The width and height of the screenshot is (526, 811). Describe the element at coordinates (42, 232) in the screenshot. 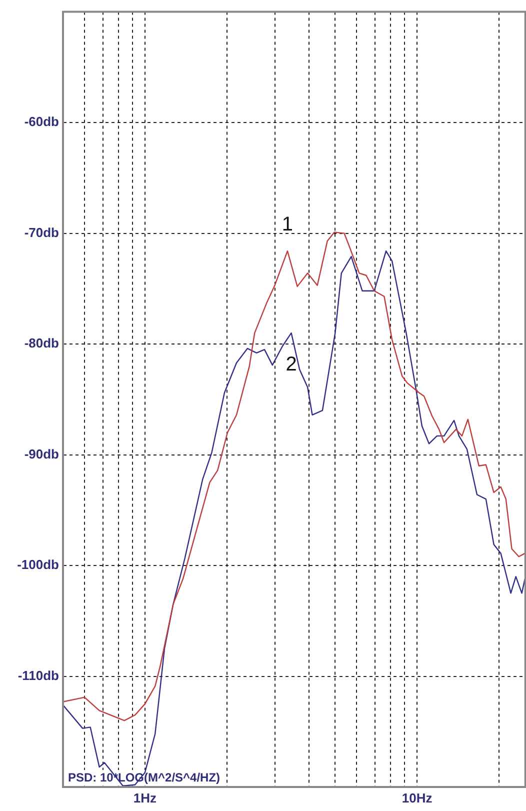

I see `y-tick-label: -70db` at that location.